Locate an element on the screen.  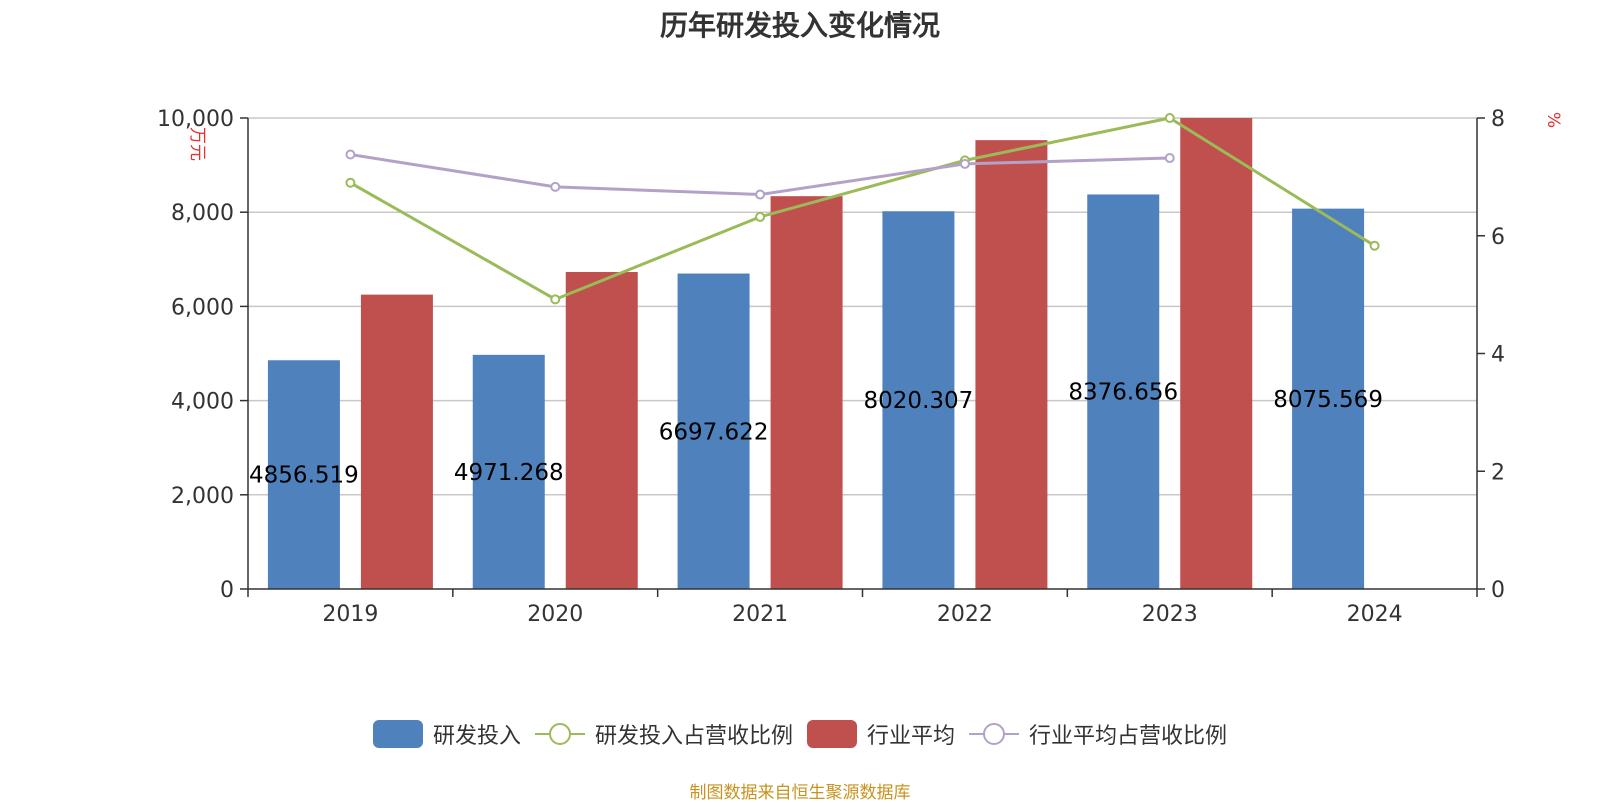
x-tick-label: 2021 is located at coordinates (760, 614).